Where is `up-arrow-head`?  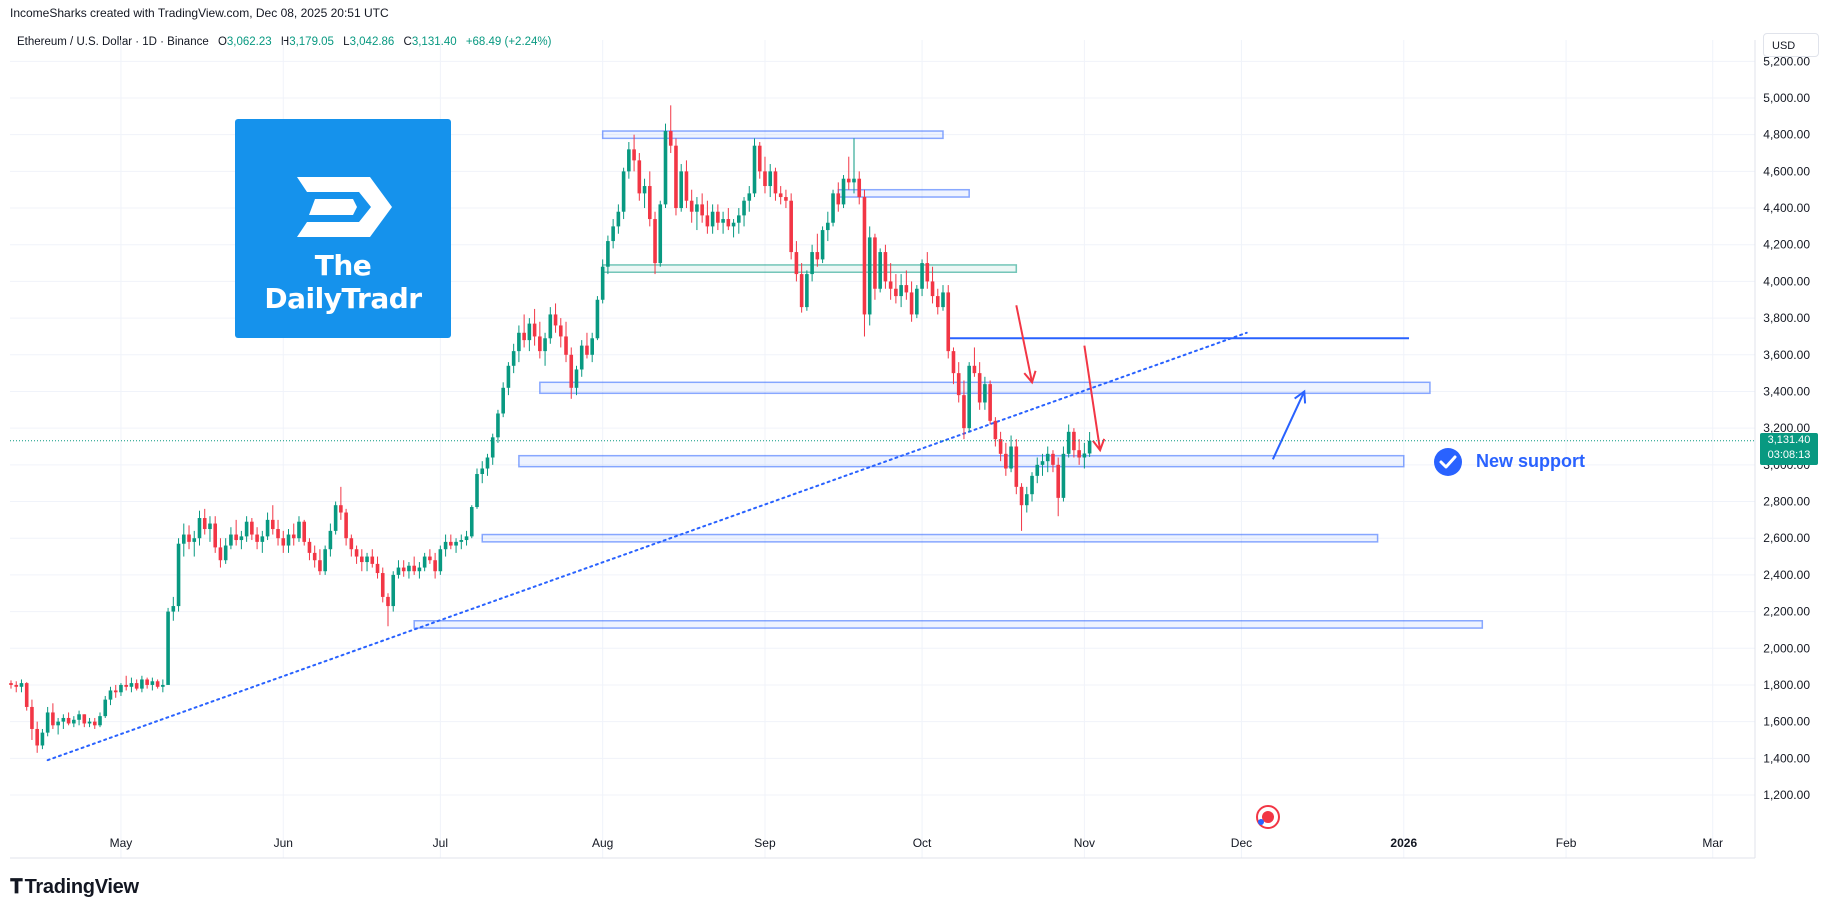 up-arrow-head is located at coordinates (1300, 396).